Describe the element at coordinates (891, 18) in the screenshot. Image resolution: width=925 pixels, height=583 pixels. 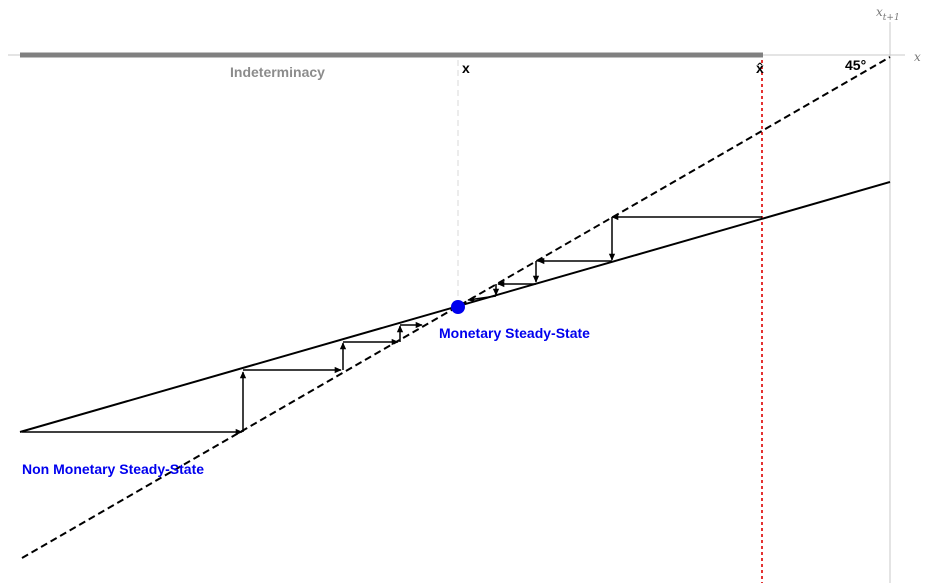
I see `y-axis-label-subscript: t+1` at that location.